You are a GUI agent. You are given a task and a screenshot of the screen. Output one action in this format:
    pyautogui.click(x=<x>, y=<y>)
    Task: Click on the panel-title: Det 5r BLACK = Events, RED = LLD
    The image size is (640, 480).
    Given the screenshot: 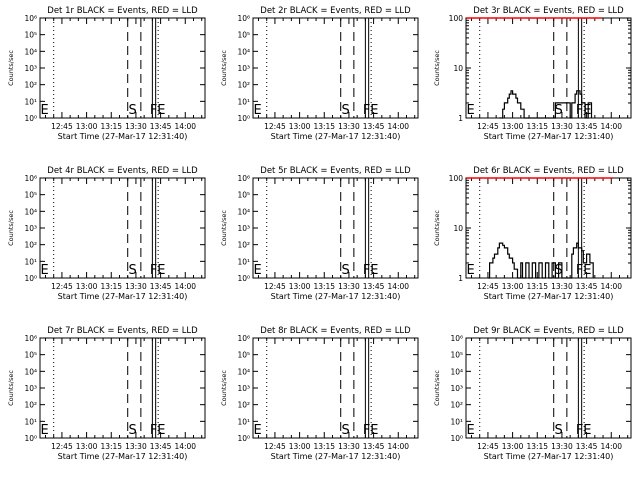 What is the action you would take?
    pyautogui.click(x=335, y=171)
    